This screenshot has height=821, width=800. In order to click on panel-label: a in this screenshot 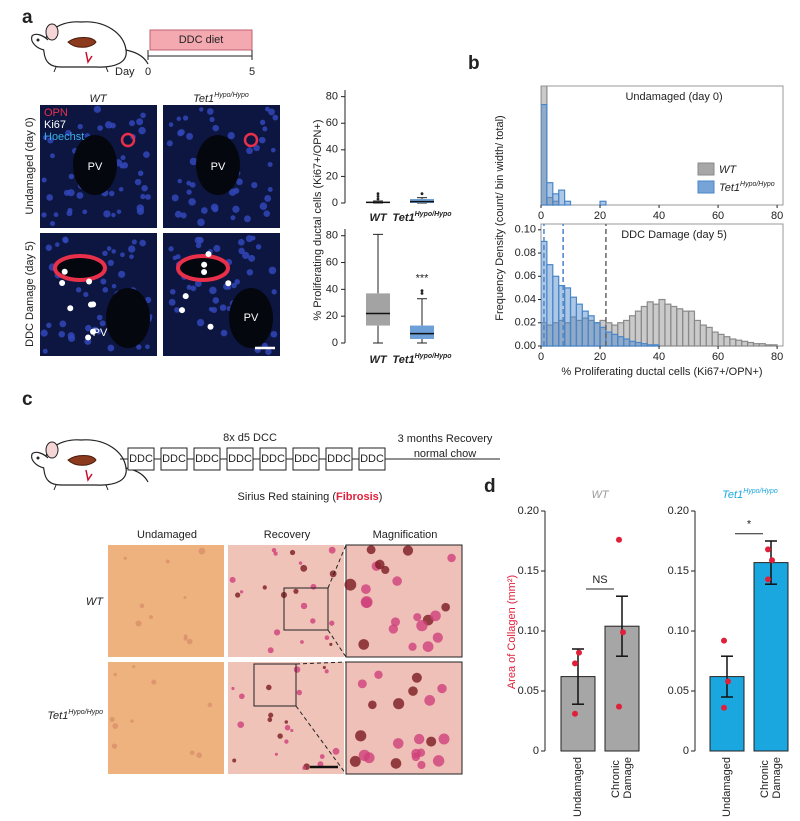, I will do `click(27, 17)`.